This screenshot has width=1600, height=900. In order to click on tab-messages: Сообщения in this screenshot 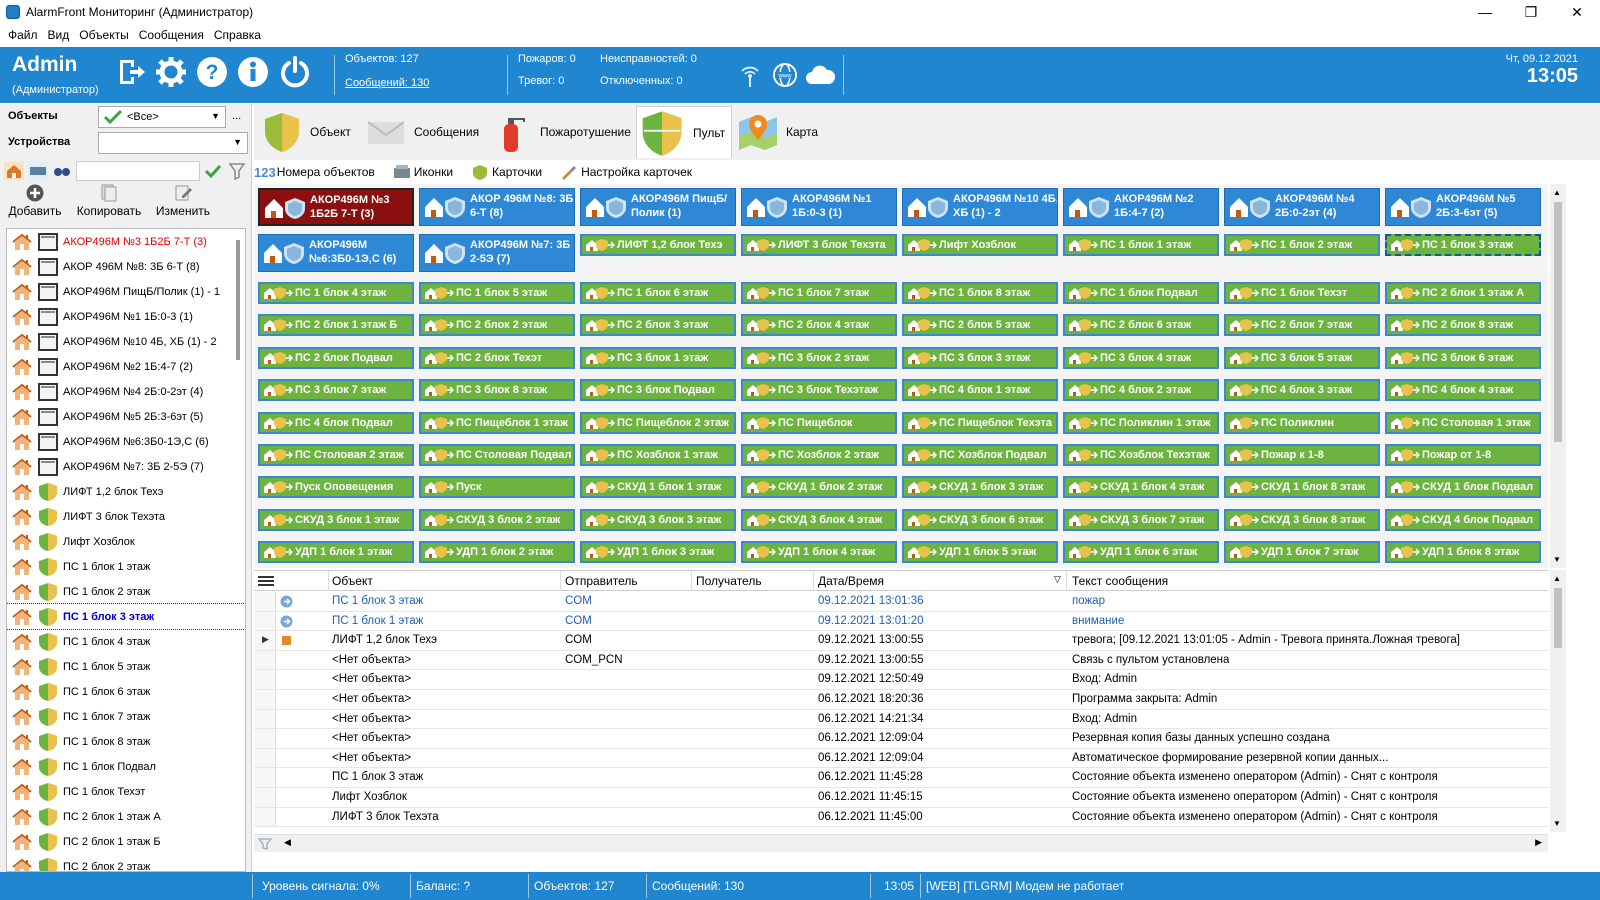, I will do `click(424, 132)`.